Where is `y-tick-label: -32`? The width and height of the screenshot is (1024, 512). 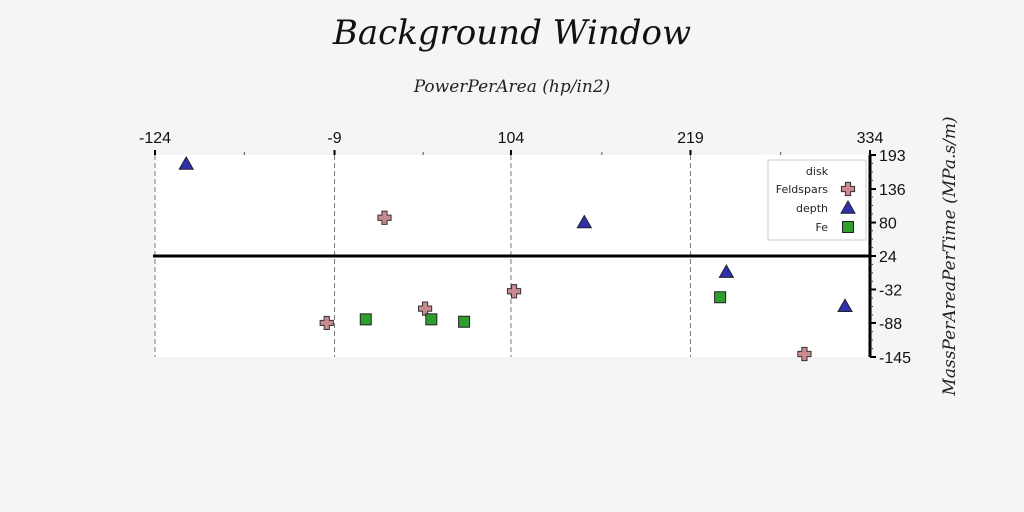
y-tick-label: -32 is located at coordinates (890, 290).